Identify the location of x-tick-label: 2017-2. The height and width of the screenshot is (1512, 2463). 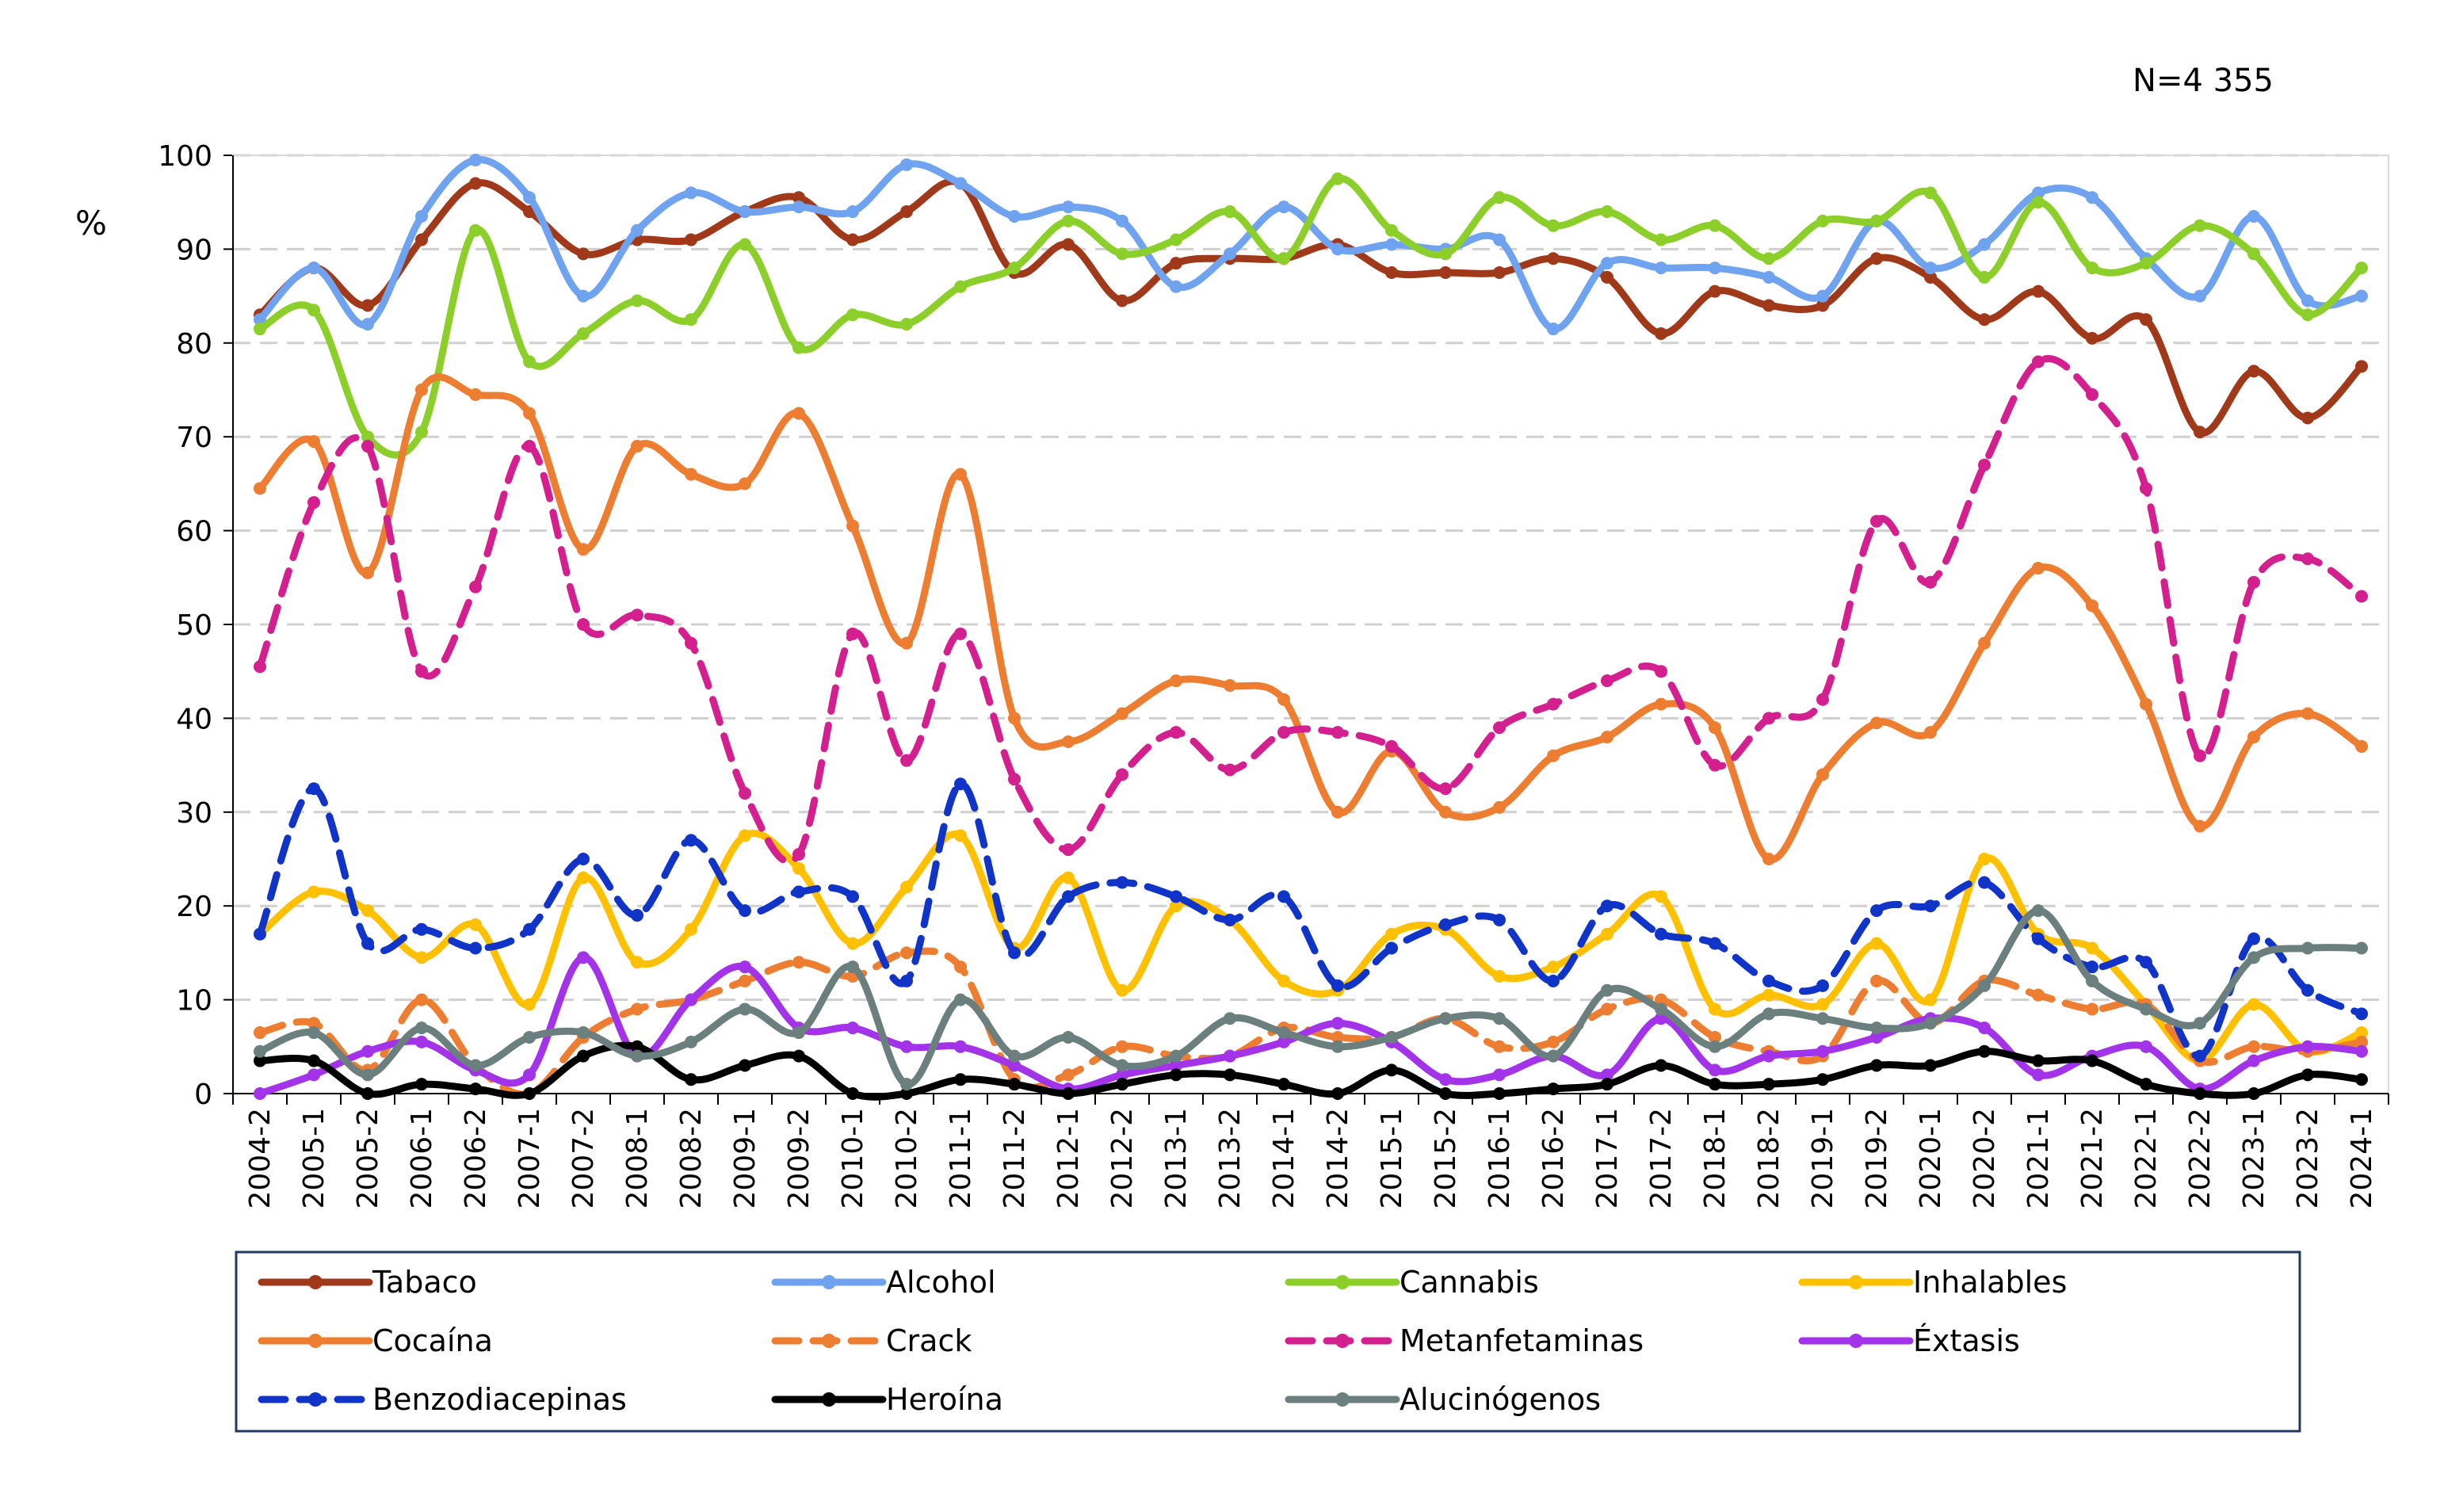
(1662, 1158).